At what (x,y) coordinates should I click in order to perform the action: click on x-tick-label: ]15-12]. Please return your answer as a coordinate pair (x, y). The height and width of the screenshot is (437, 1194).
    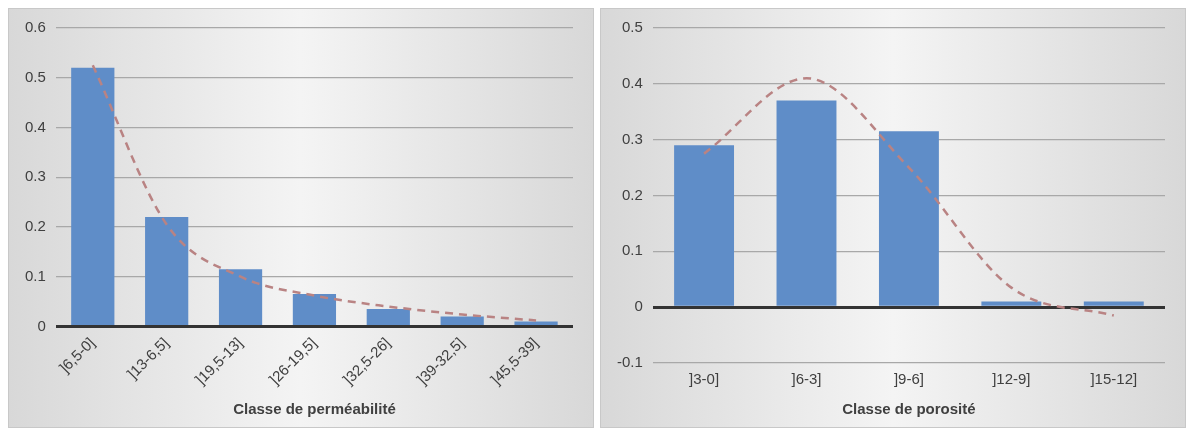
    Looking at the image, I should click on (1114, 379).